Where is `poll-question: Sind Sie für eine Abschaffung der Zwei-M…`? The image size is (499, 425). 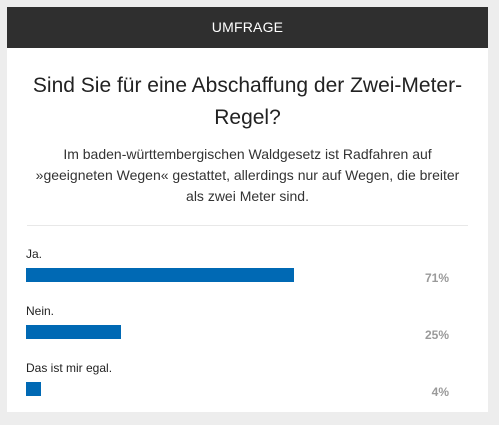
poll-question: Sind Sie für eine Abschaffung der Zwei-M… is located at coordinates (247, 101).